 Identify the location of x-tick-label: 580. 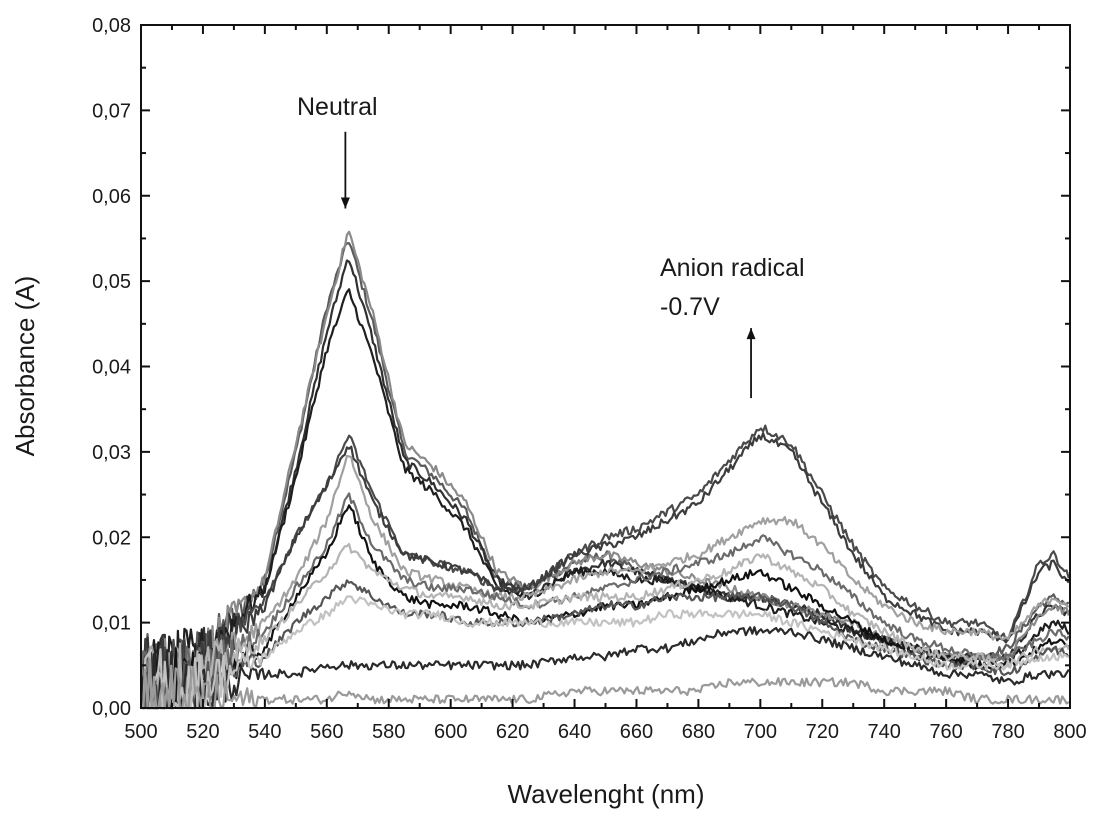
(388, 732).